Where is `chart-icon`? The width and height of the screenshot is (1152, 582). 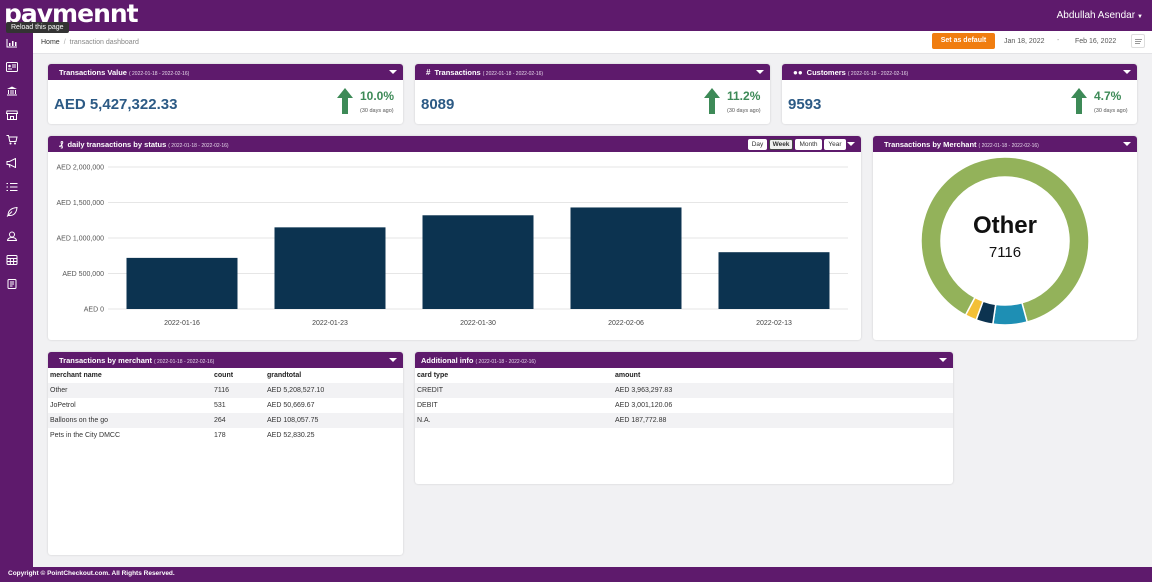
chart-icon is located at coordinates (12, 43).